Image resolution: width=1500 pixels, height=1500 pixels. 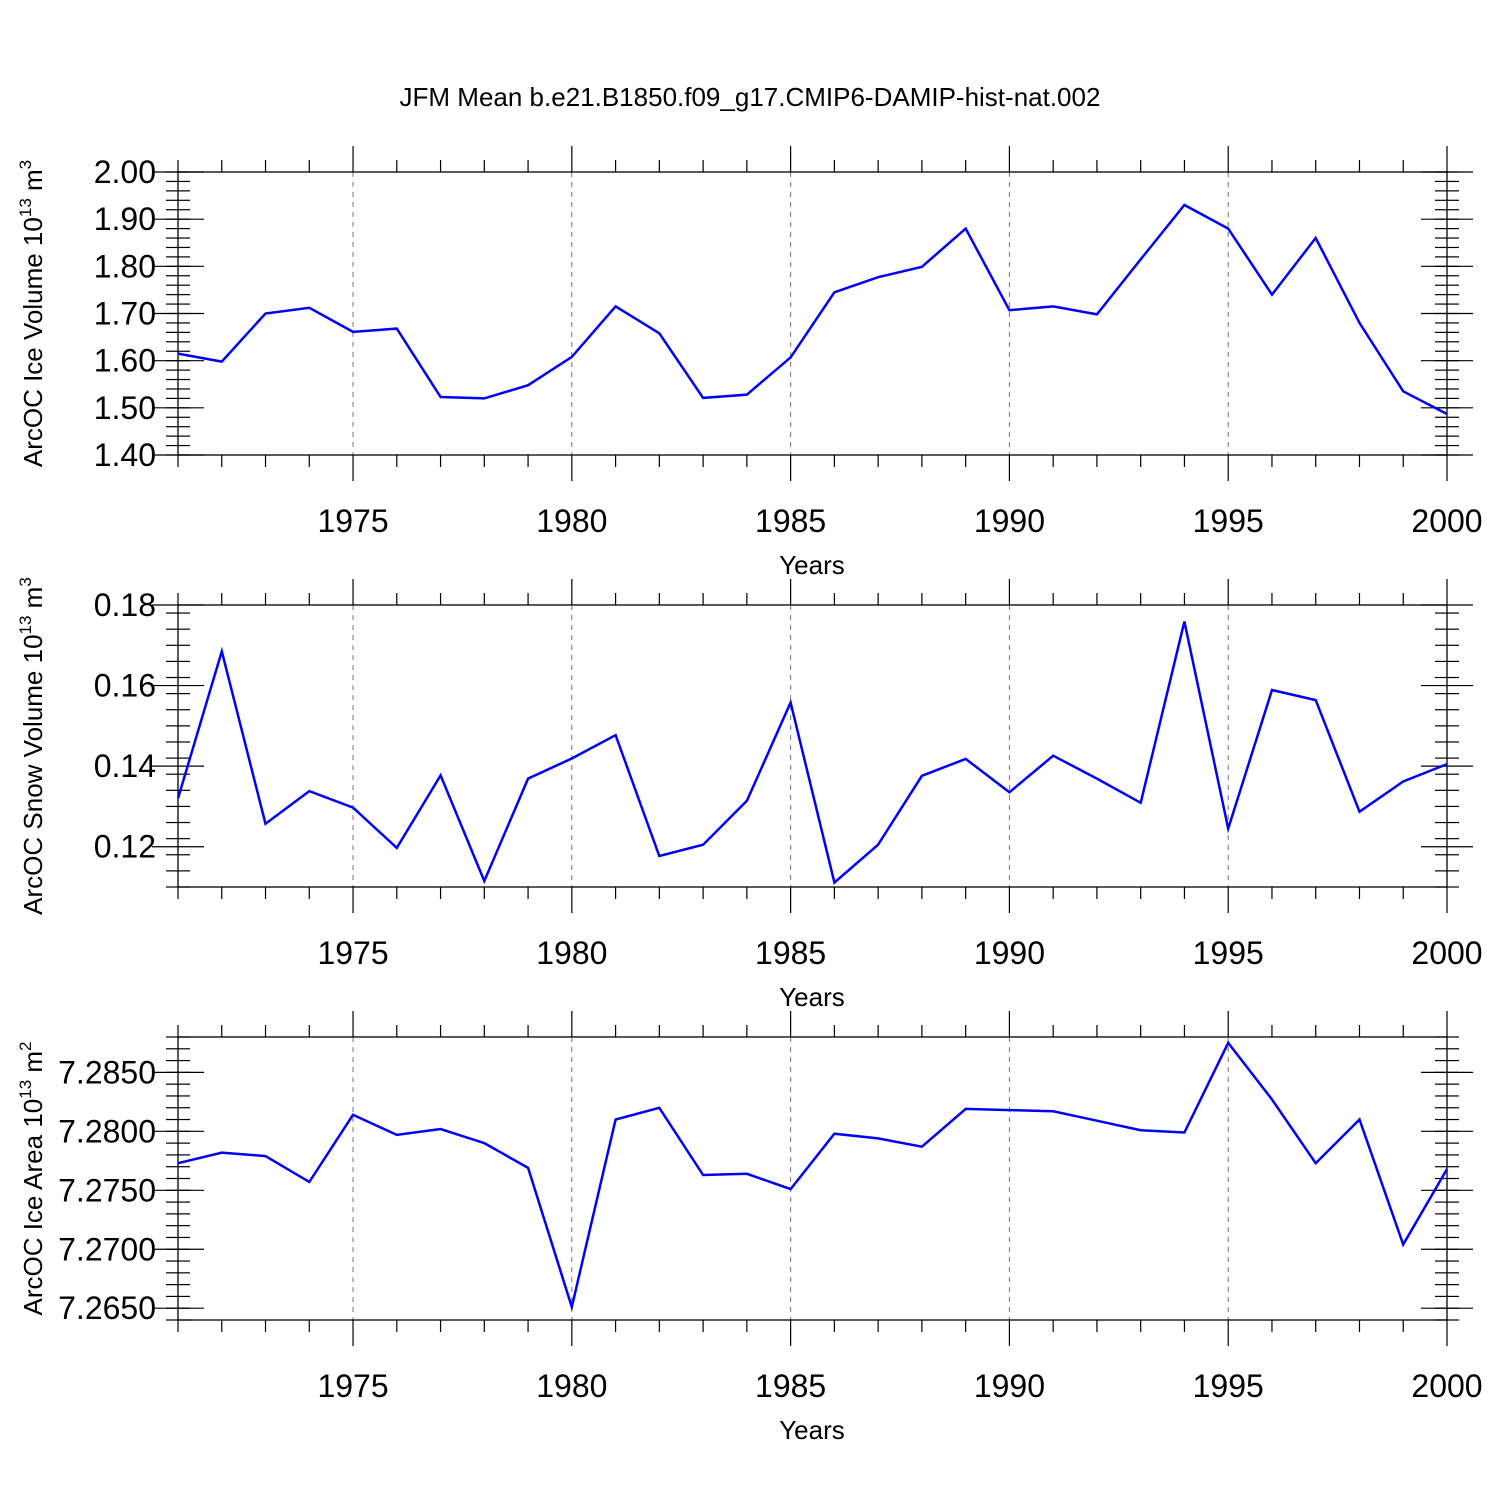 What do you see at coordinates (125, 605) in the screenshot?
I see `y-tick-label: 0.18` at bounding box center [125, 605].